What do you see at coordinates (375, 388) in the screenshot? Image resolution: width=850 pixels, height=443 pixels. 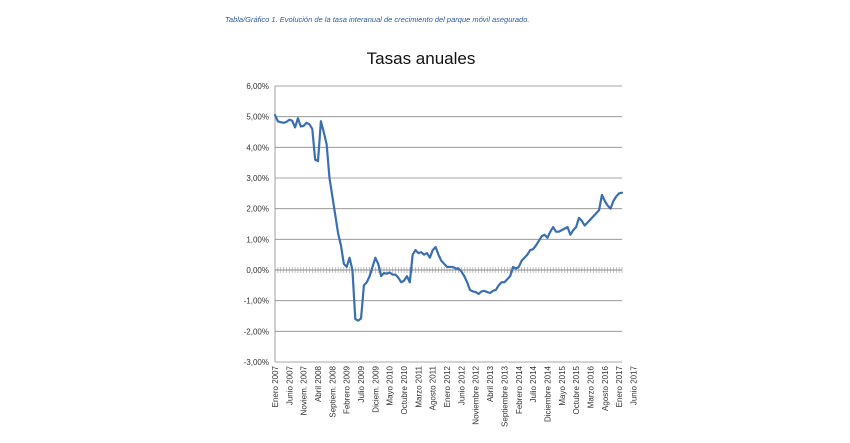 I see `x-tick-label: Diciem. 2009` at bounding box center [375, 388].